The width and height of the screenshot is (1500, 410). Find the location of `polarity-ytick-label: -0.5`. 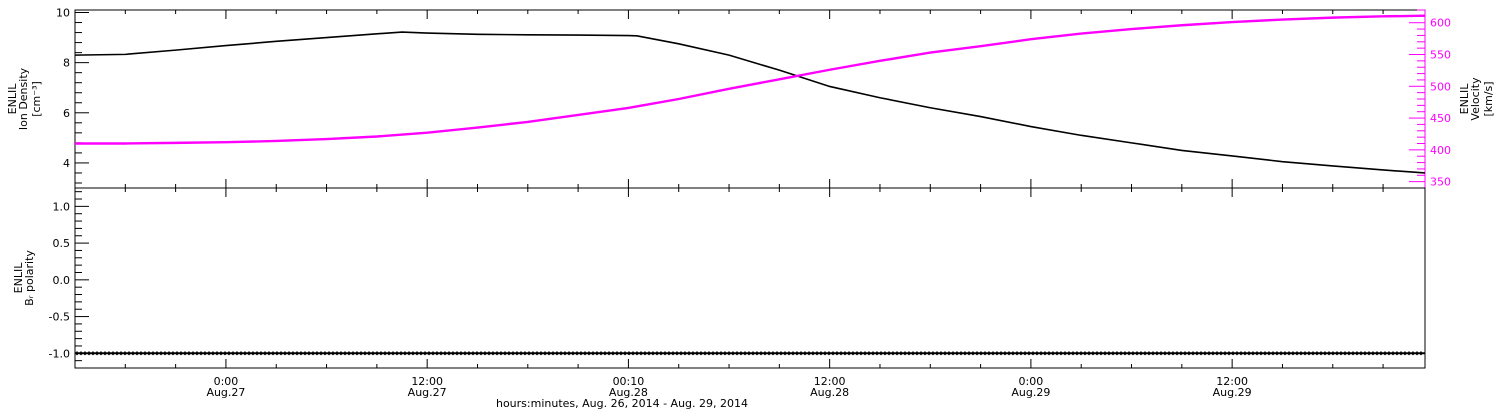

polarity-ytick-label: -0.5 is located at coordinates (59, 317).